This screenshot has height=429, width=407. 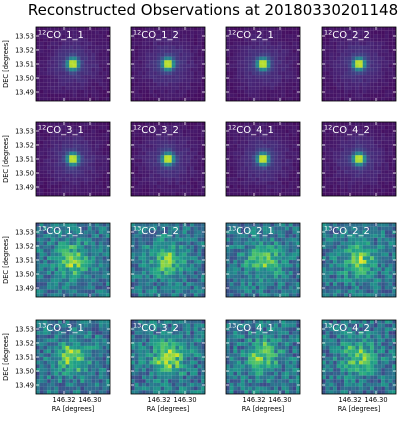 I want to click on panel-label: 12CO_2_1, so click(x=251, y=35).